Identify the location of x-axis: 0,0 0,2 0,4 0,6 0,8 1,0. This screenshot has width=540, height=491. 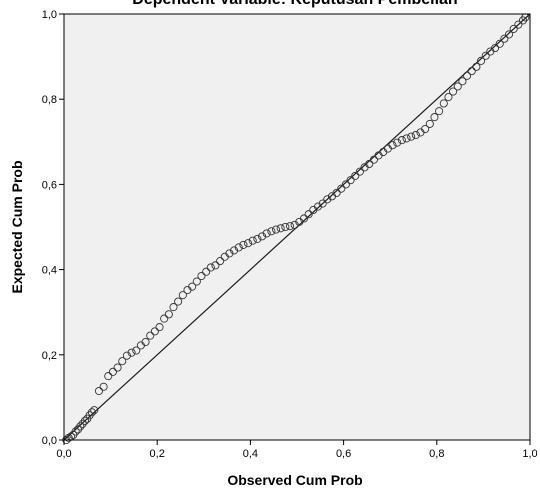
(297, 450).